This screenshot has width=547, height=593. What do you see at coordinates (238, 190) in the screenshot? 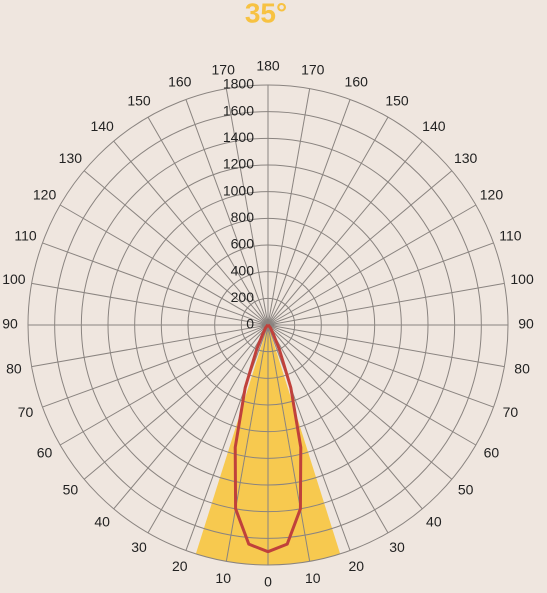
I see `r-tick-label: 1000` at bounding box center [238, 190].